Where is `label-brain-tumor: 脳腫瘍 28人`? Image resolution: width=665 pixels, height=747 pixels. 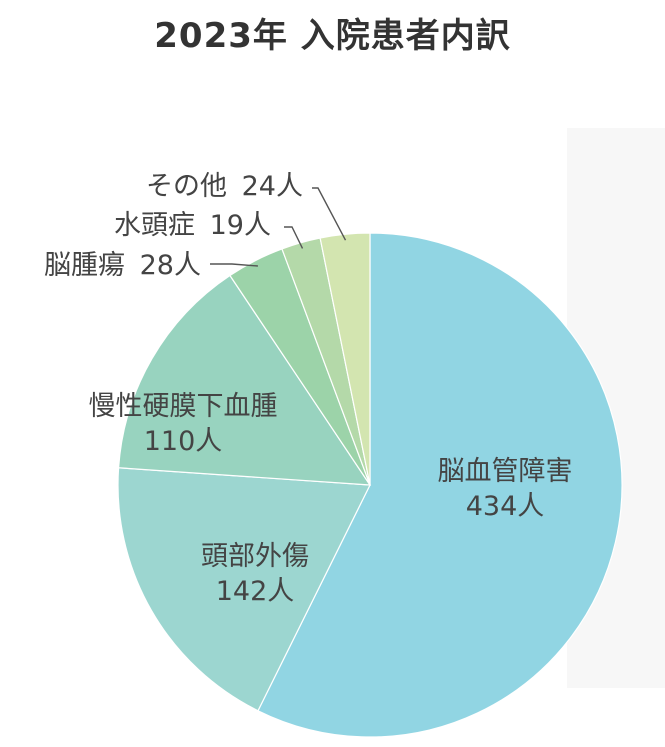 label-brain-tumor: 脳腫瘍 28人 is located at coordinates (122, 265).